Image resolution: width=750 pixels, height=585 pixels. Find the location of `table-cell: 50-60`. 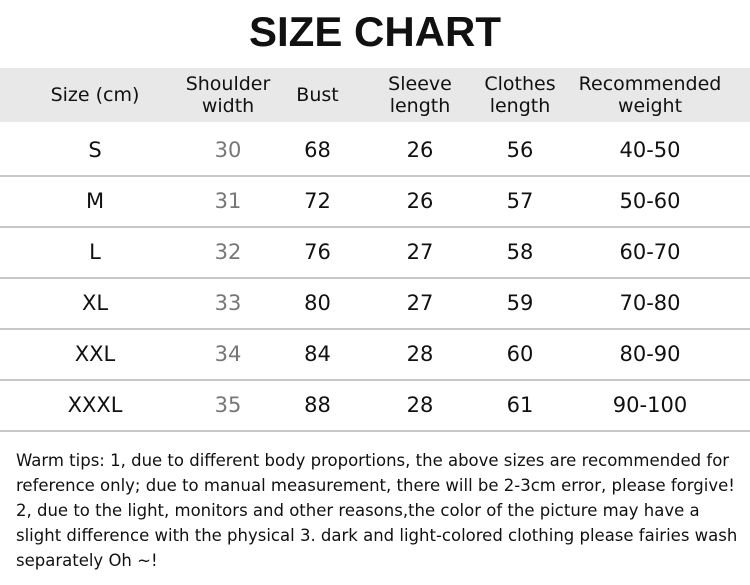

table-cell: 50-60 is located at coordinates (650, 200).